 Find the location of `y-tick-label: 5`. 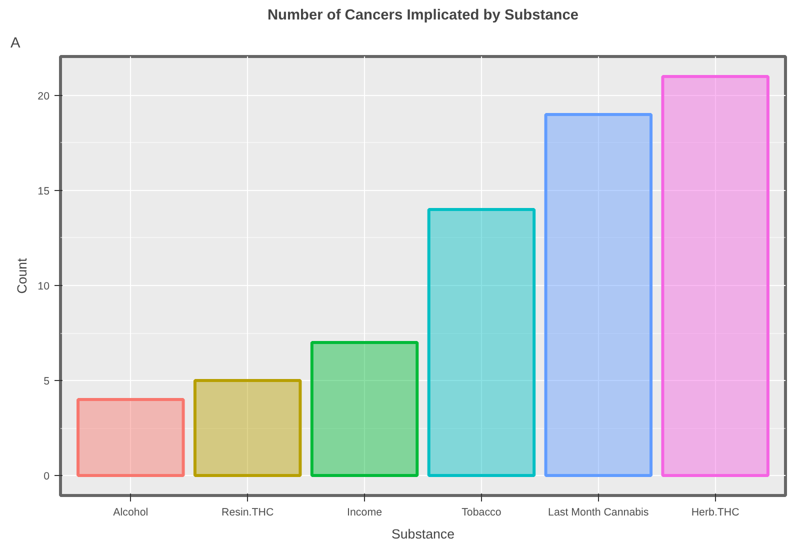

y-tick-label: 5 is located at coordinates (47, 382).